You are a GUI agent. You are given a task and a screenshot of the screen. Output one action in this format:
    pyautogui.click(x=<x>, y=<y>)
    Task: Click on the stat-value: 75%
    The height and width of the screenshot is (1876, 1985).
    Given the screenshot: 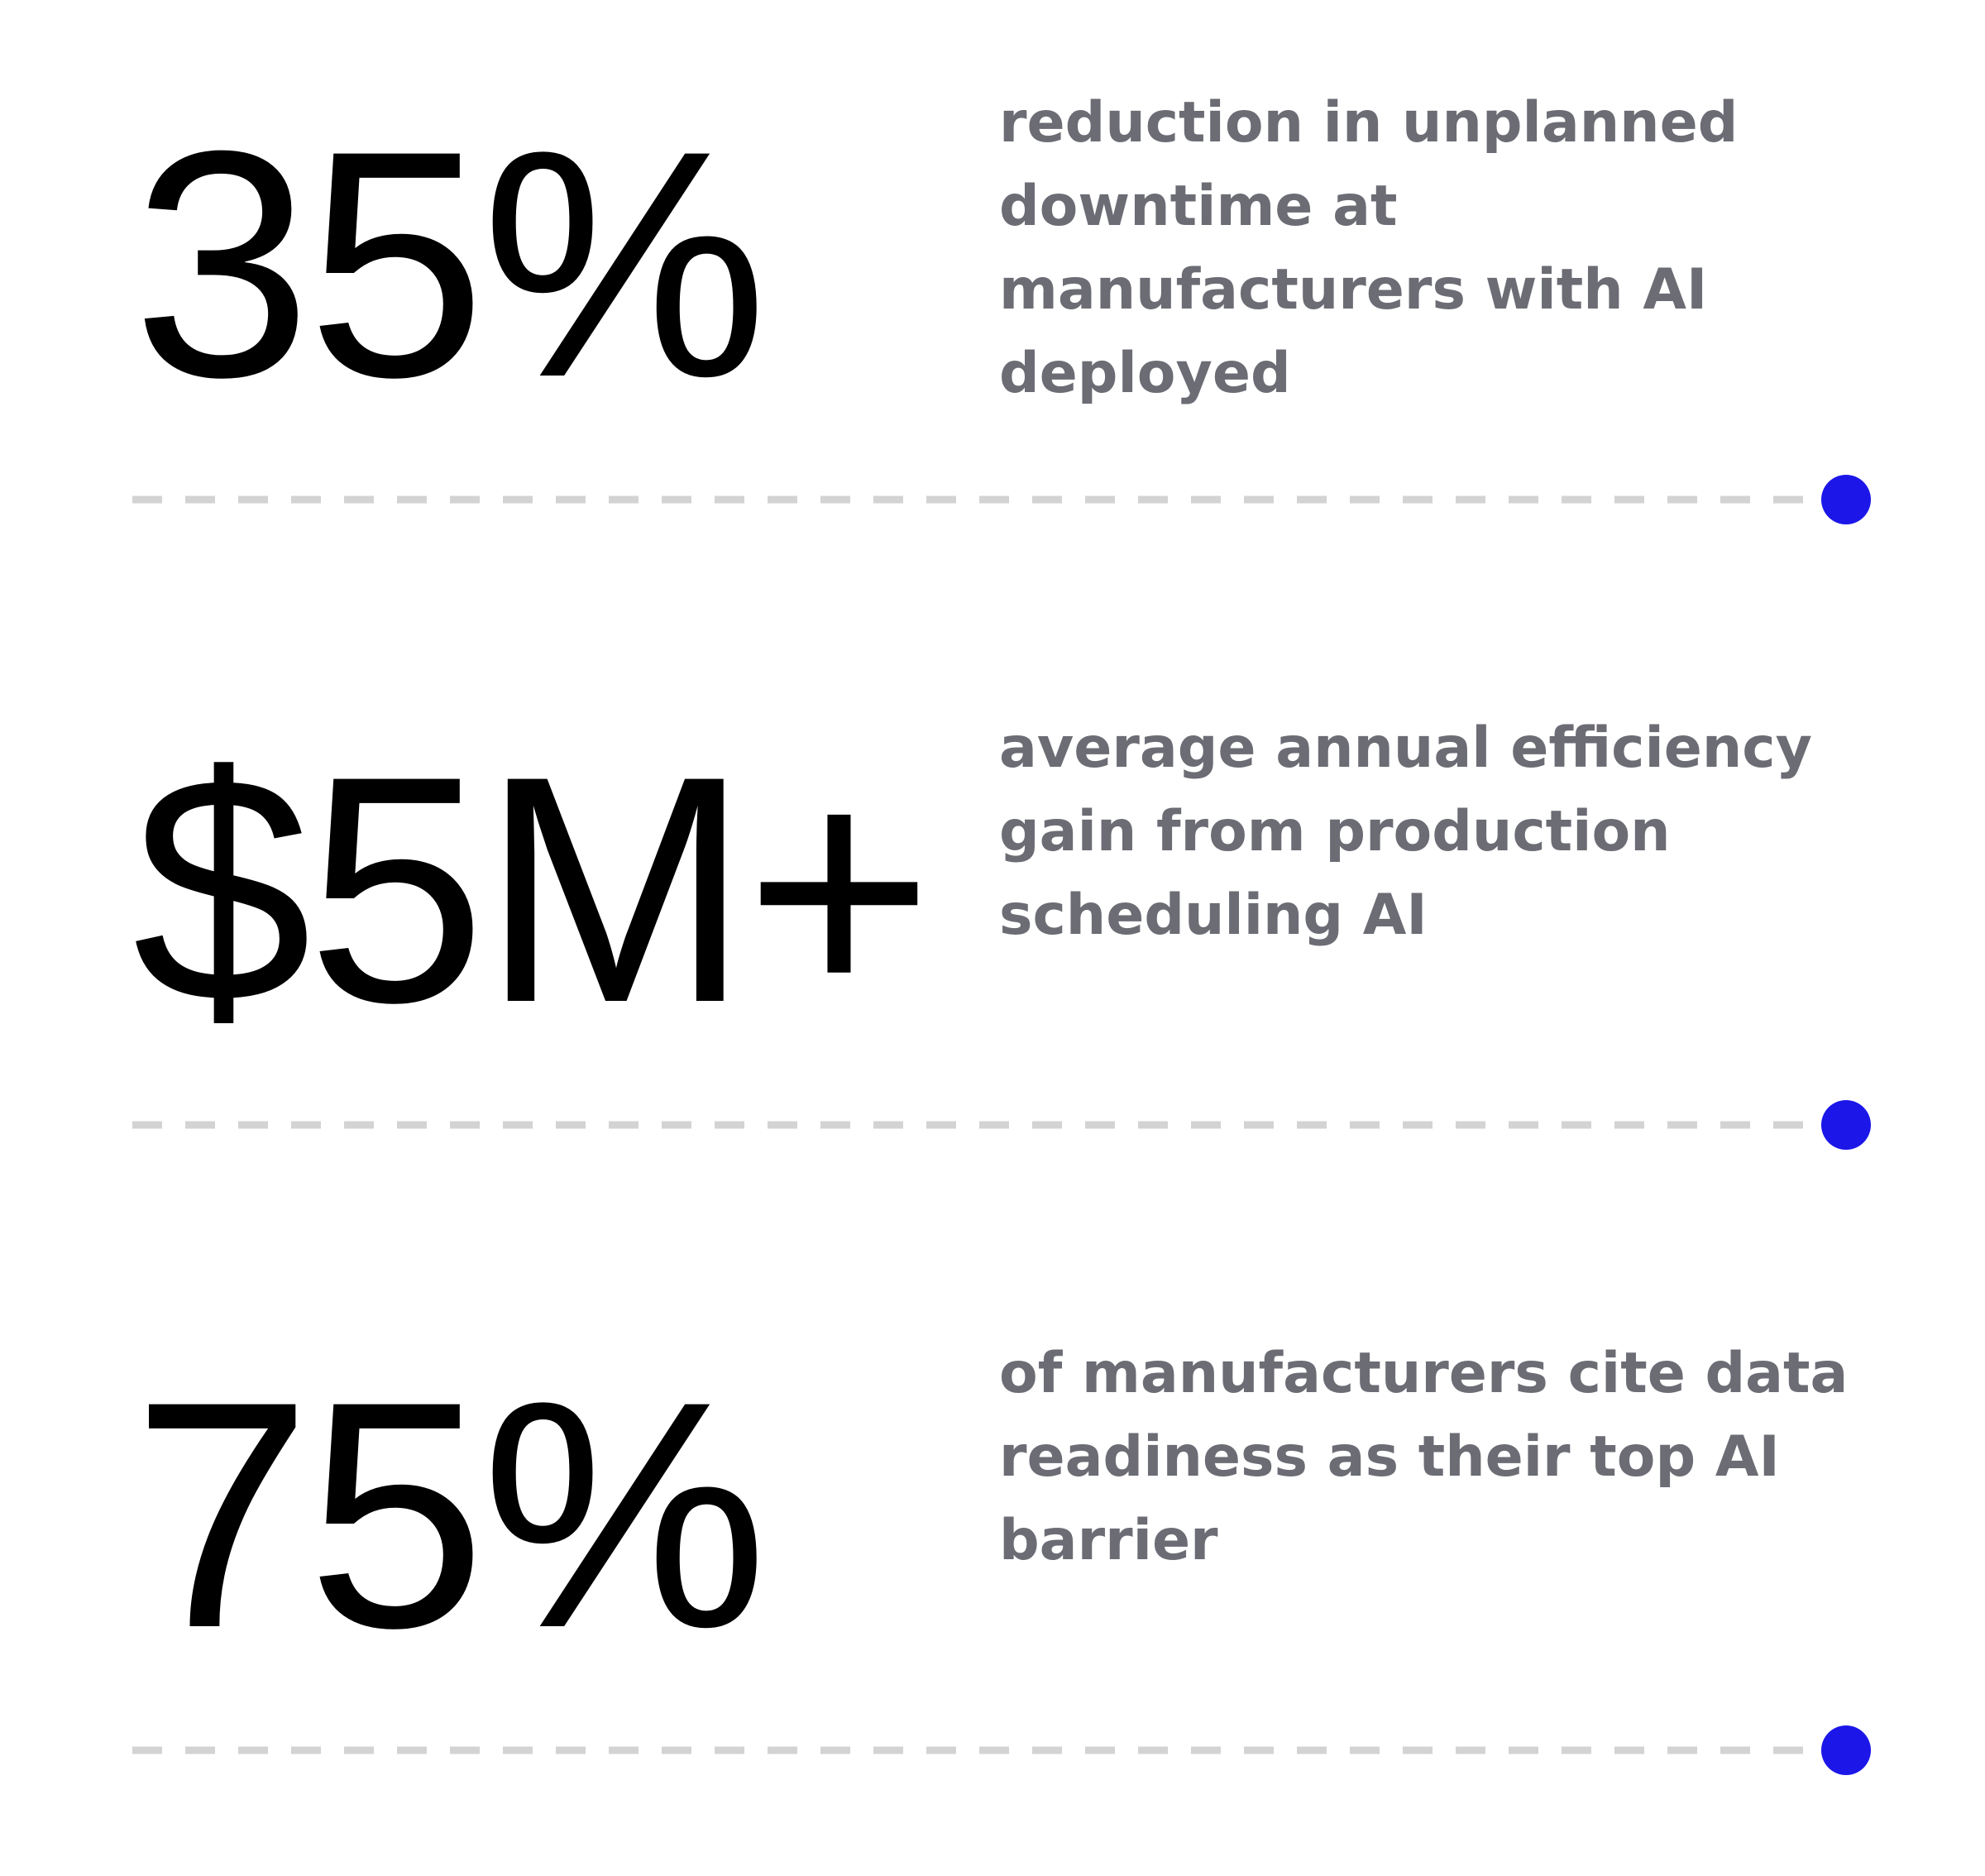 What is the action you would take?
    pyautogui.click(x=450, y=1514)
    